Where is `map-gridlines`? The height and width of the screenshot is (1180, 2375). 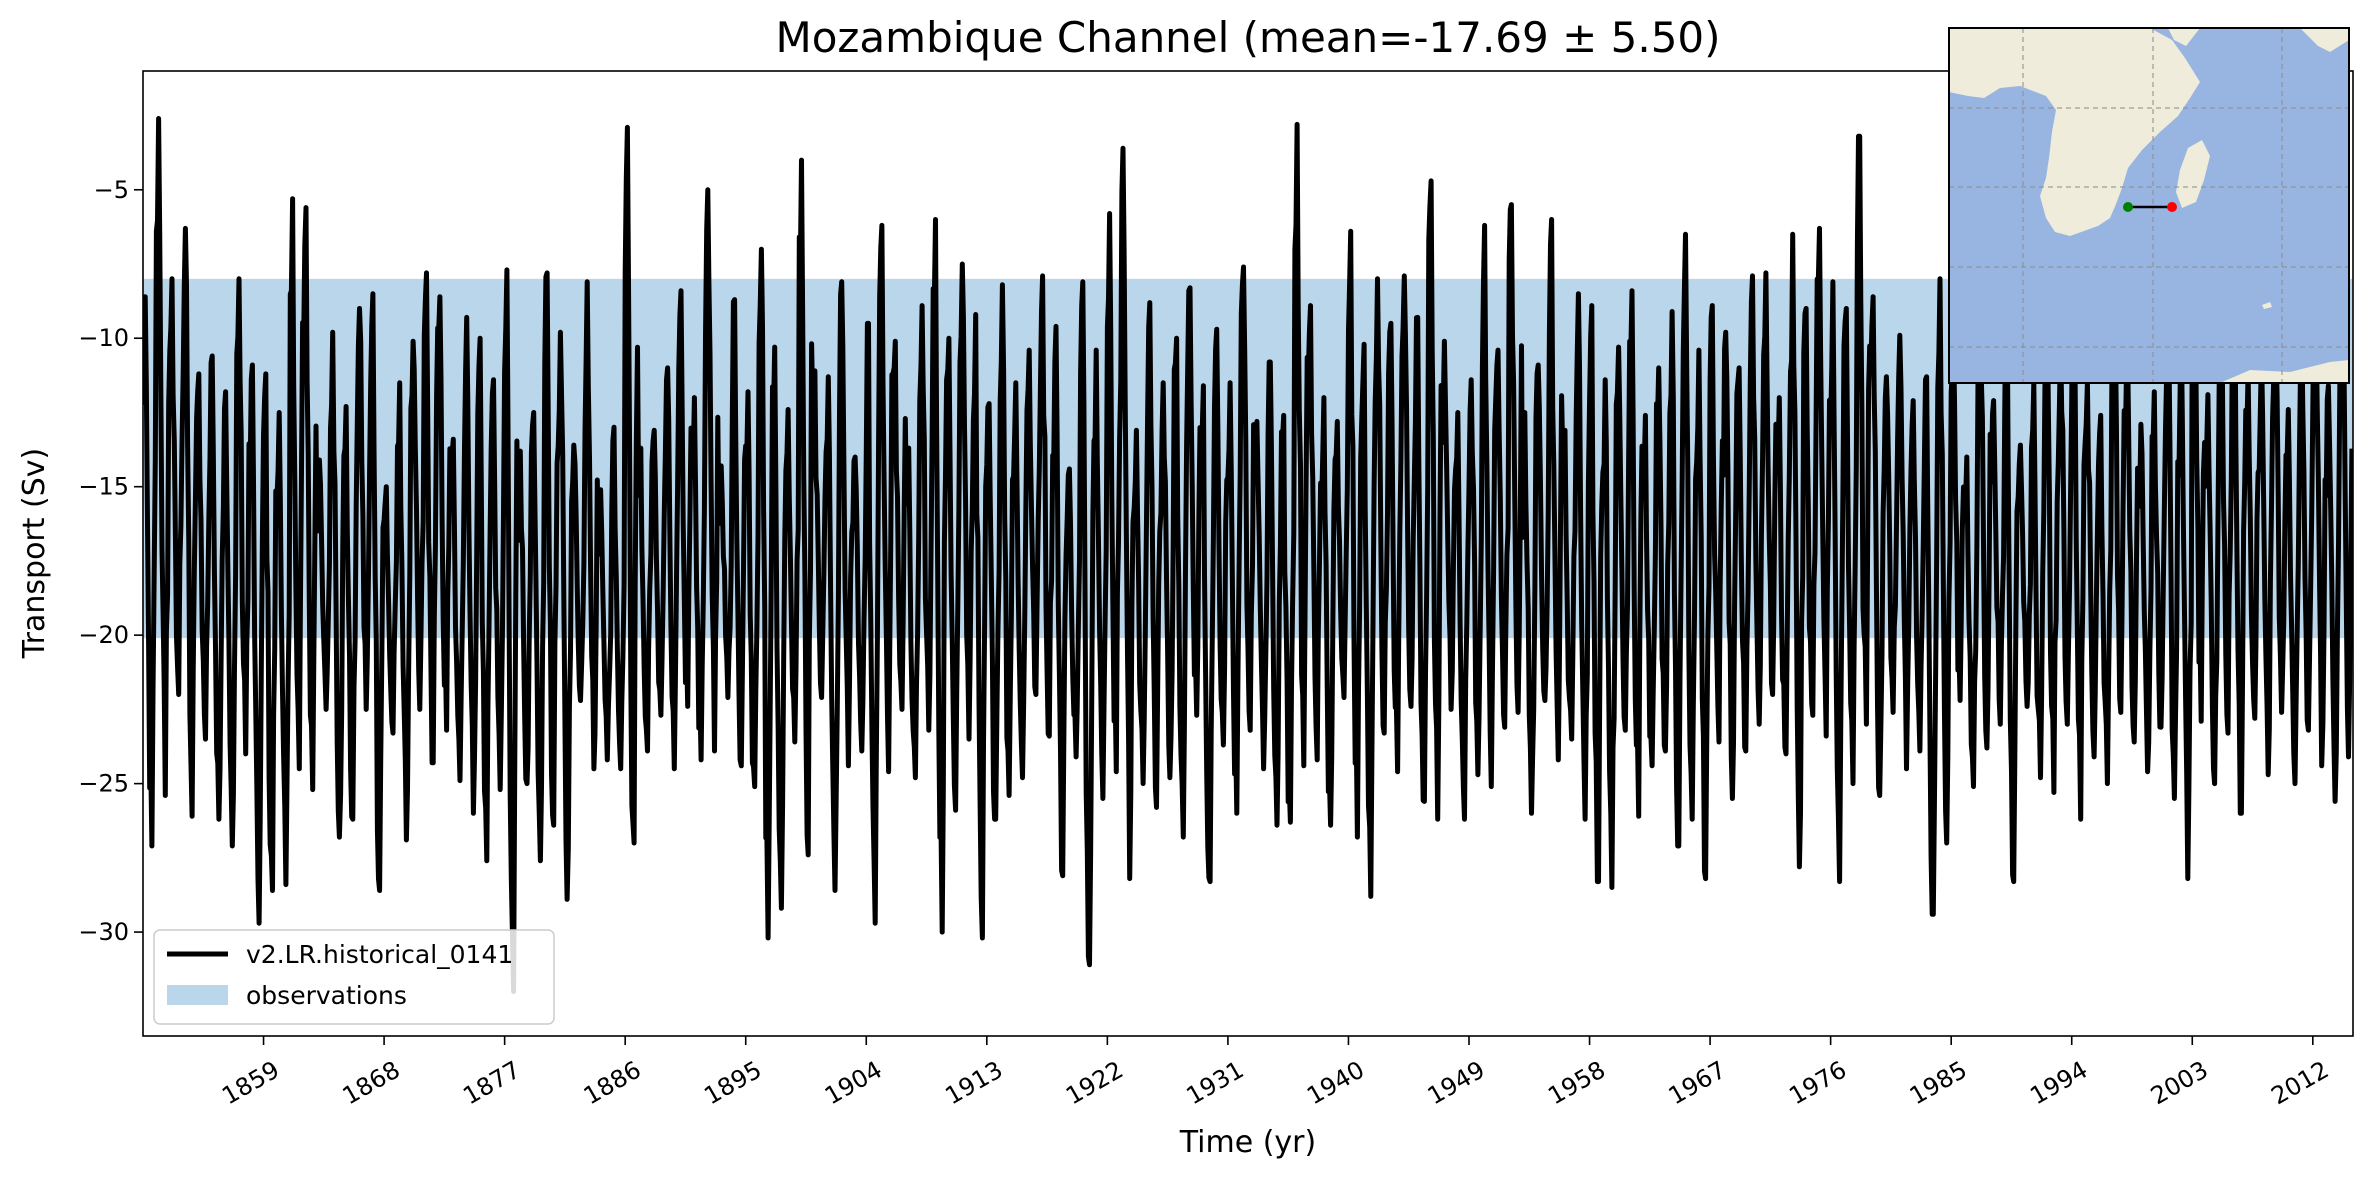
map-gridlines is located at coordinates (2149, 205).